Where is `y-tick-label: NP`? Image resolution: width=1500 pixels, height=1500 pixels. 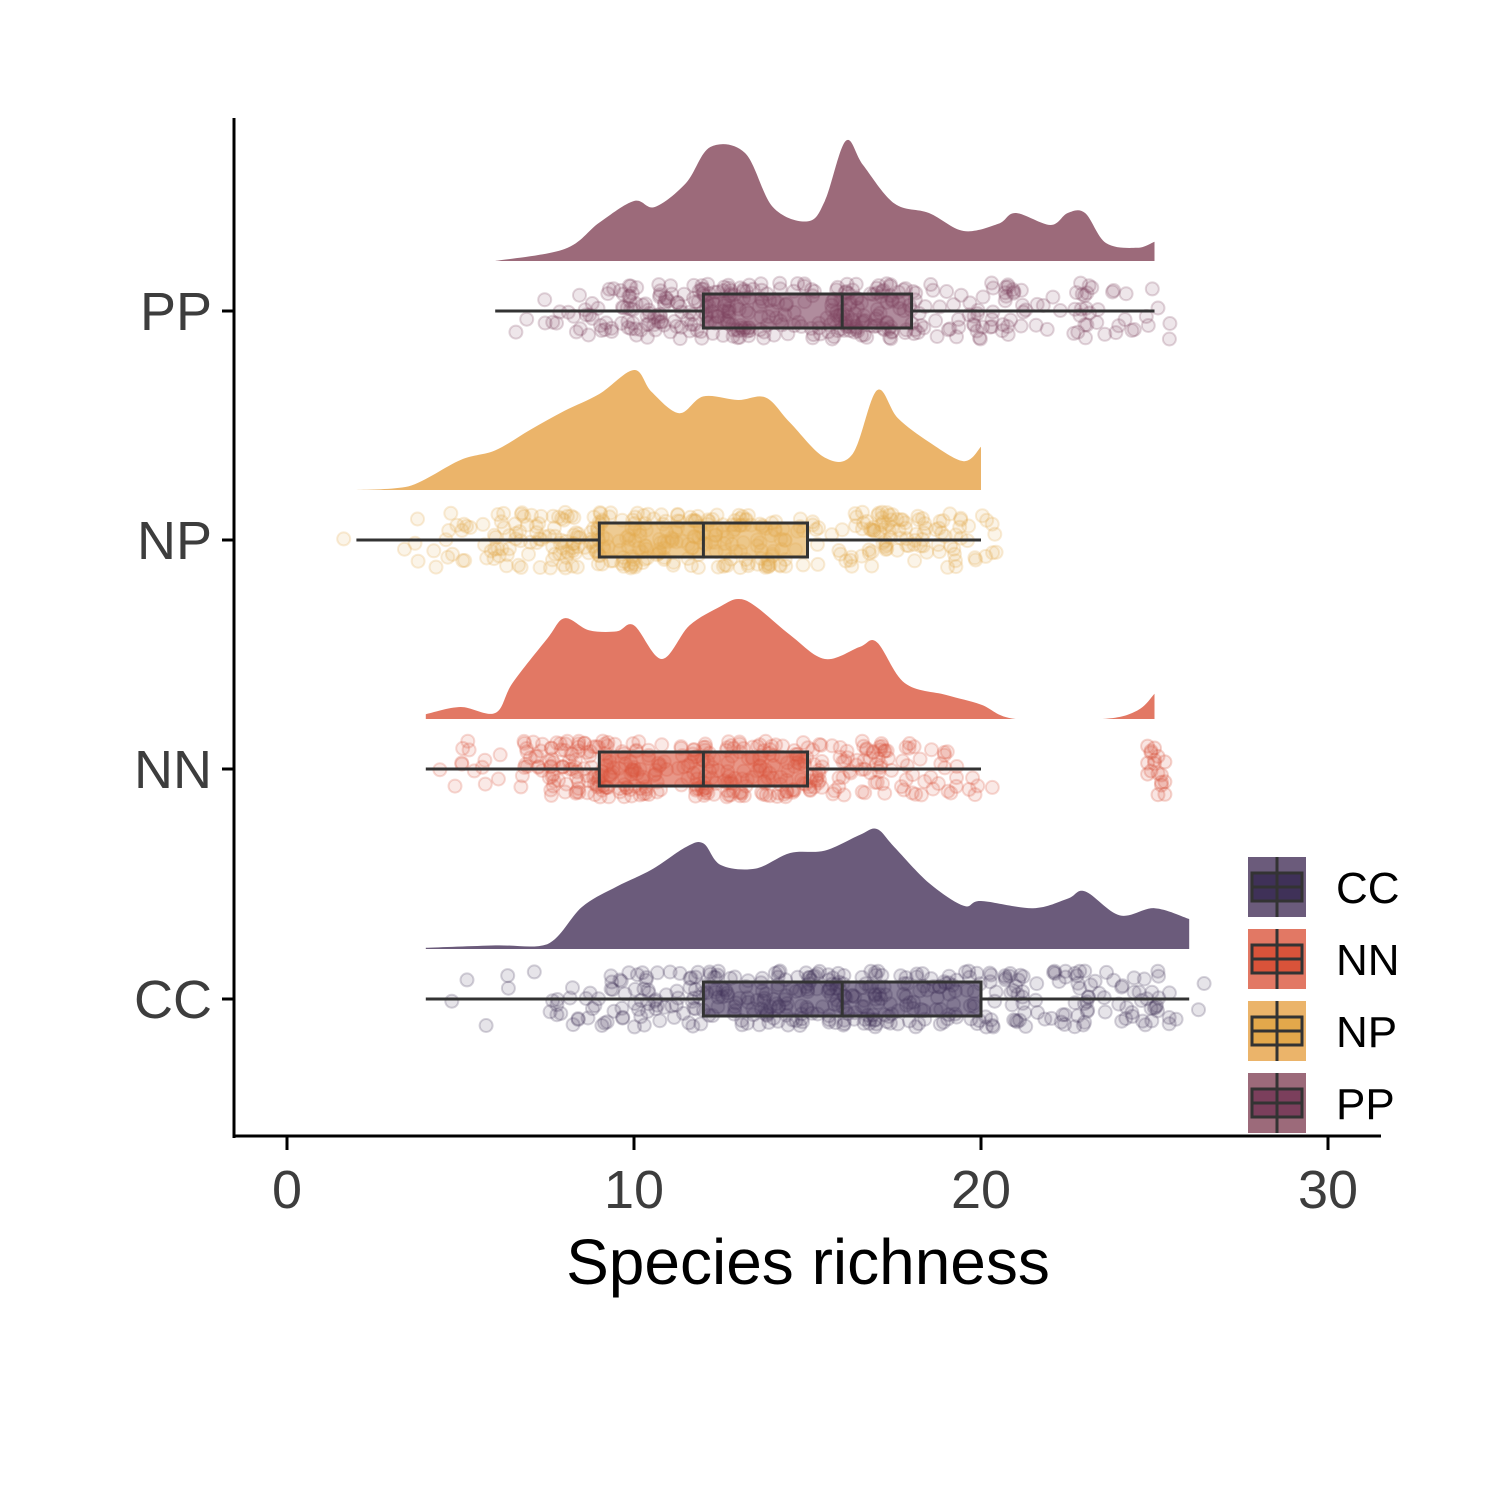 y-tick-label: NP is located at coordinates (174, 541).